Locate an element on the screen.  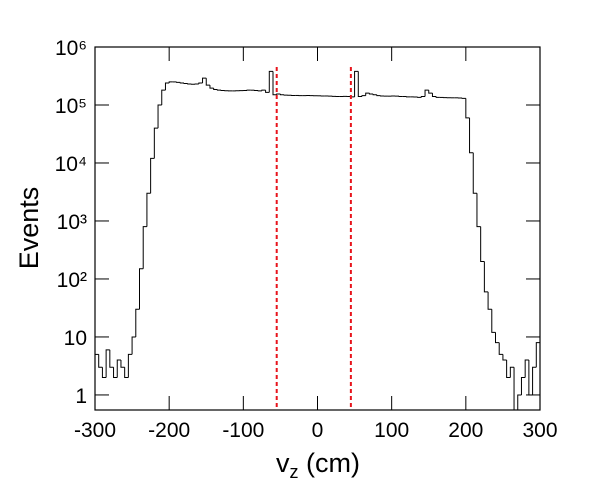
x-label-base: v is located at coordinates (283, 463).